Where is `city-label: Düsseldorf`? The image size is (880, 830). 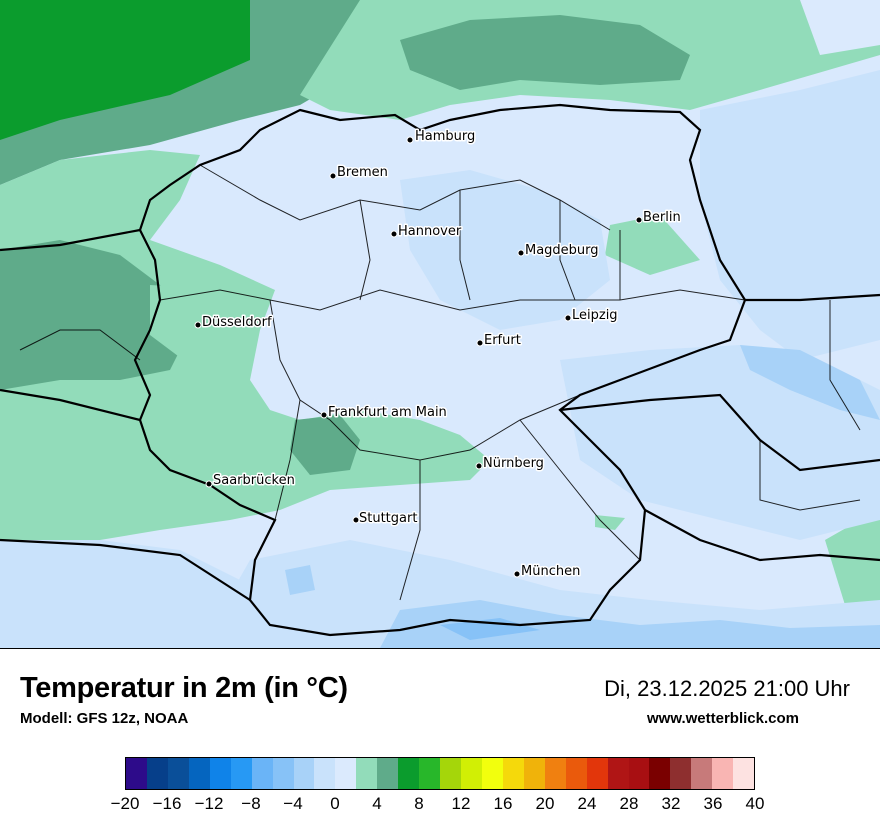 city-label: Düsseldorf is located at coordinates (237, 322).